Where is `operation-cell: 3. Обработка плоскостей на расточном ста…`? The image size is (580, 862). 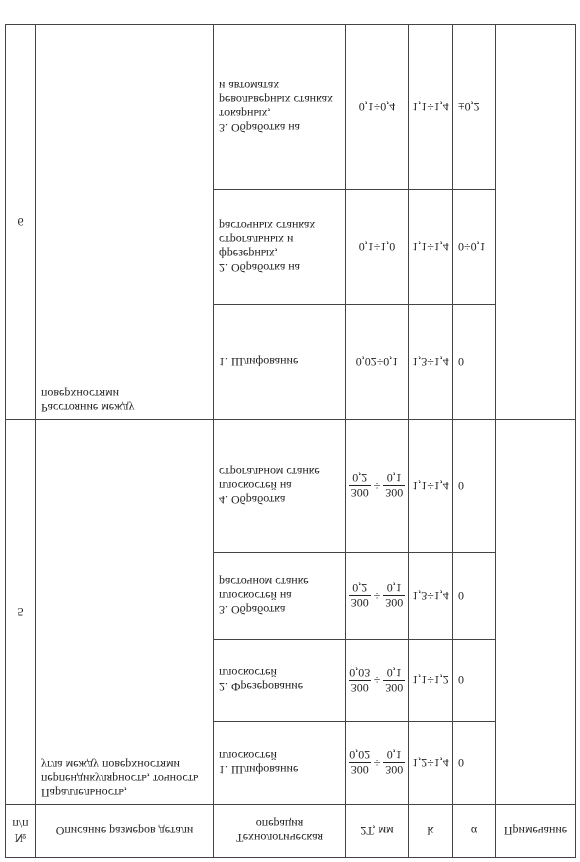
operation-cell: 3. Обработка плоскостей на расточном ста… is located at coordinates (279, 596).